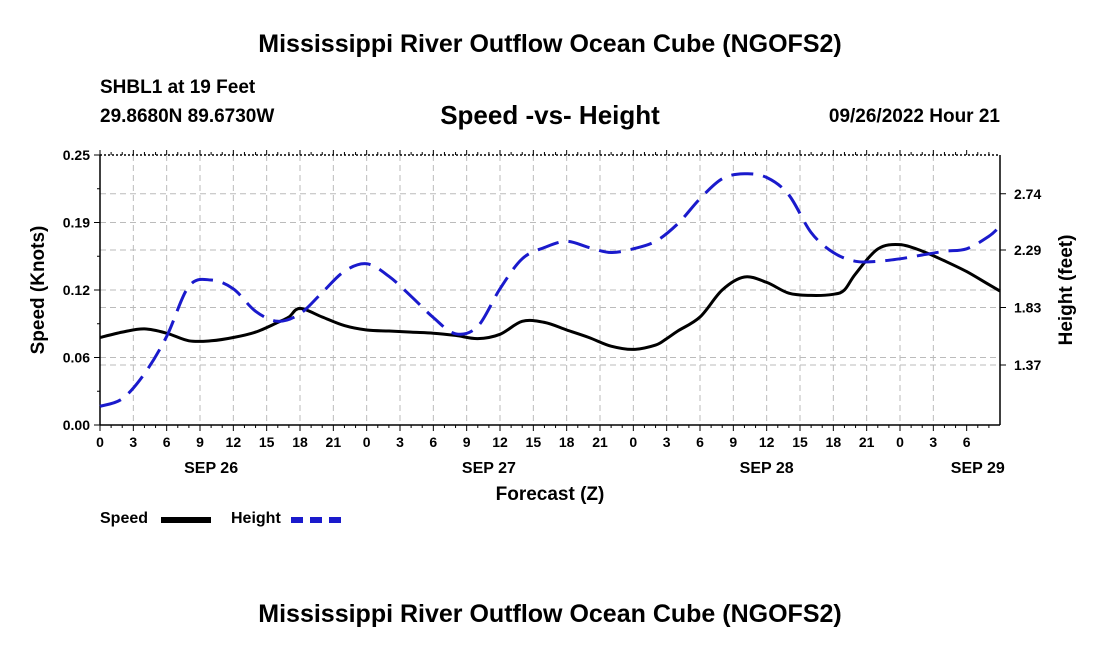  I want to click on y-tick-label: 0.06, so click(76, 358).